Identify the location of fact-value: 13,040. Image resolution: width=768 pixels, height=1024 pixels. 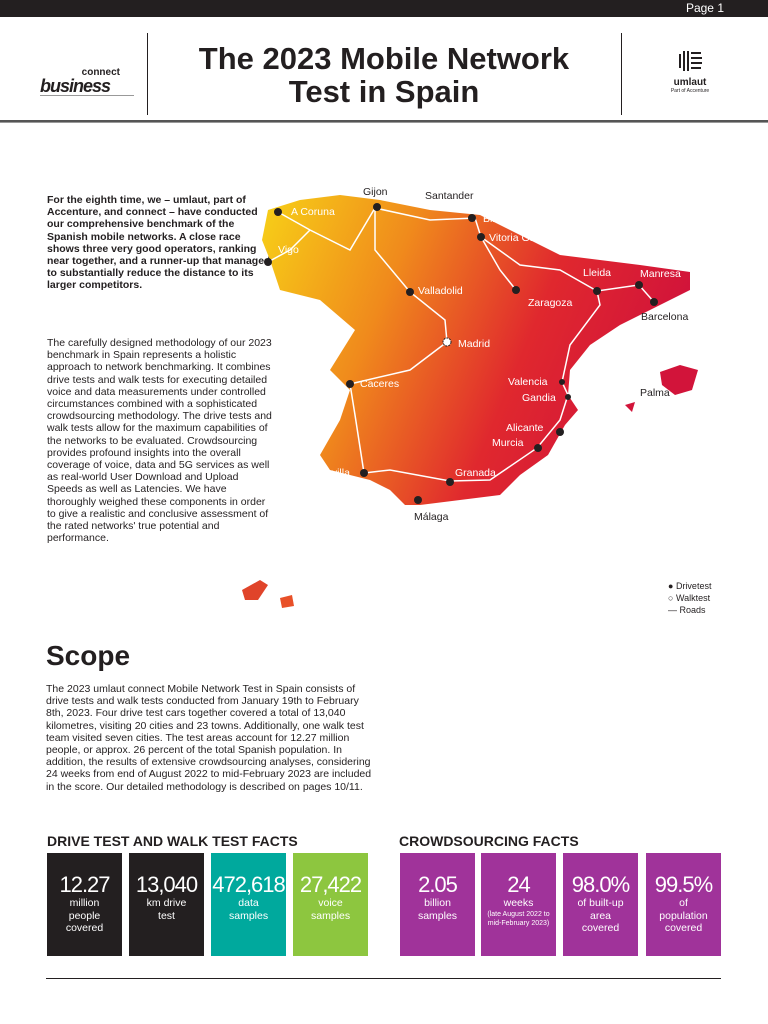
(166, 884).